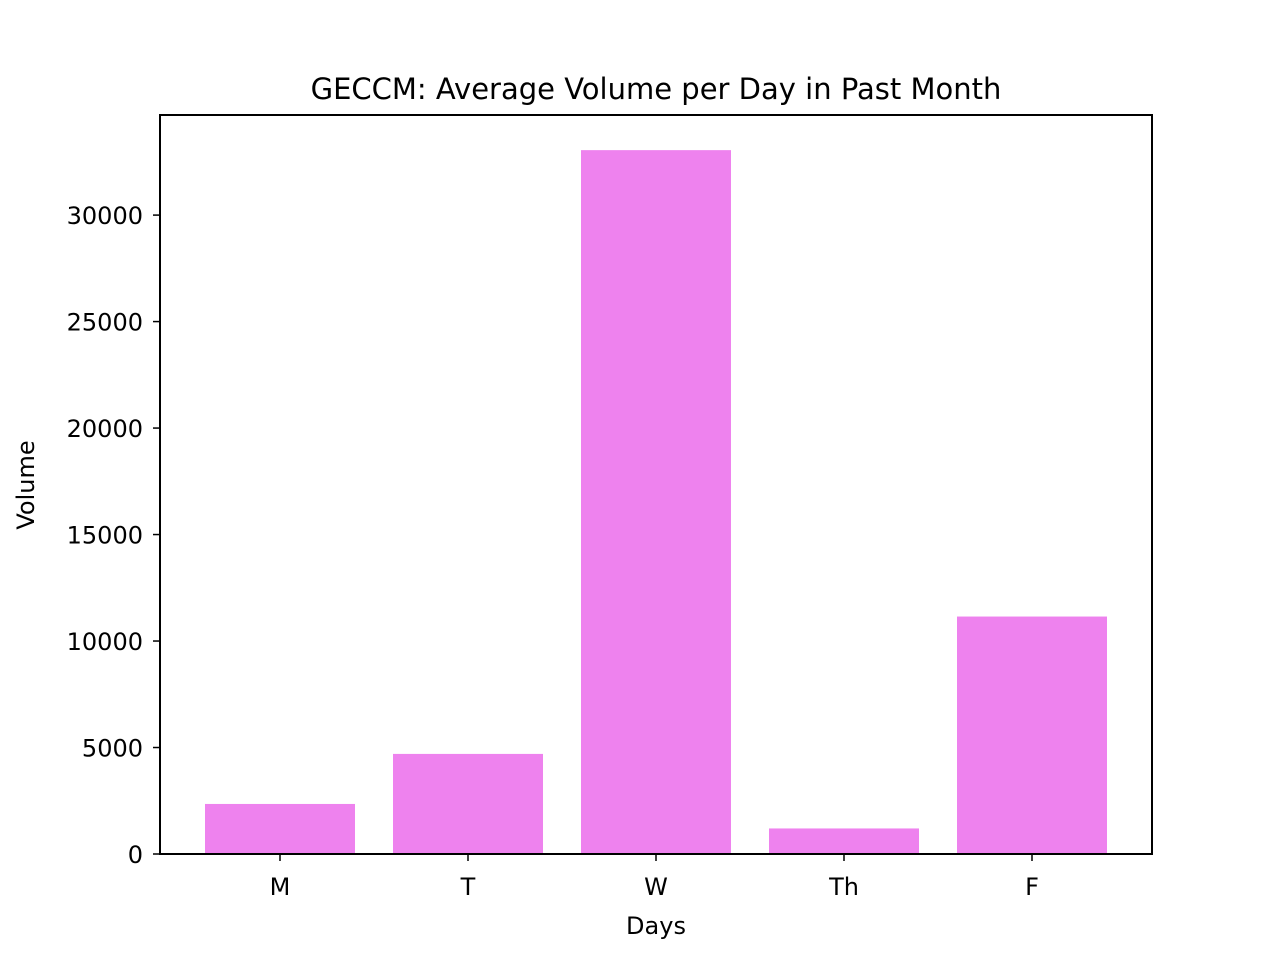 The height and width of the screenshot is (960, 1280). What do you see at coordinates (844, 841) in the screenshot?
I see `bar-th` at bounding box center [844, 841].